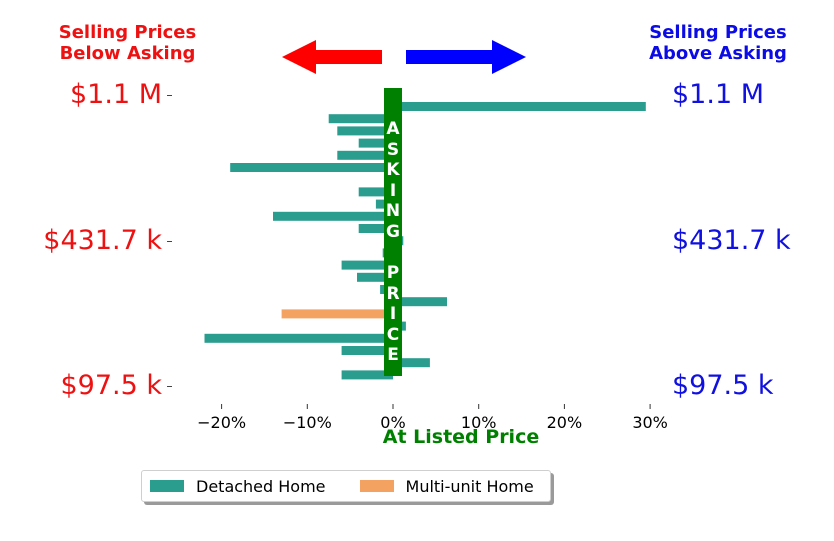  I want to click on x-tick-label-5: 30%, so click(650, 422).